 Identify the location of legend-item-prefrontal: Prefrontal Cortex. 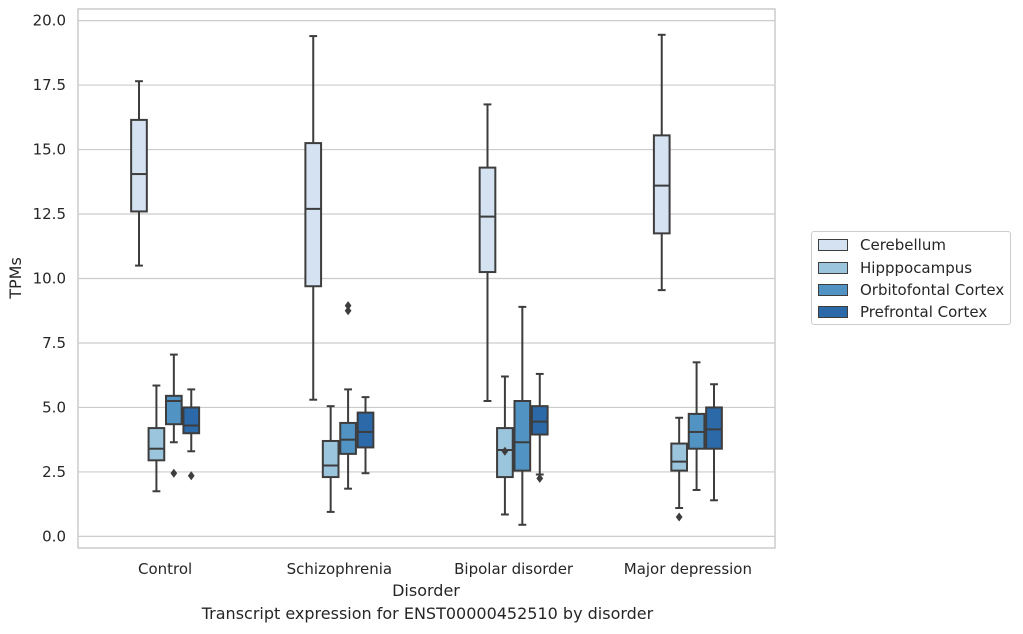
(902, 312).